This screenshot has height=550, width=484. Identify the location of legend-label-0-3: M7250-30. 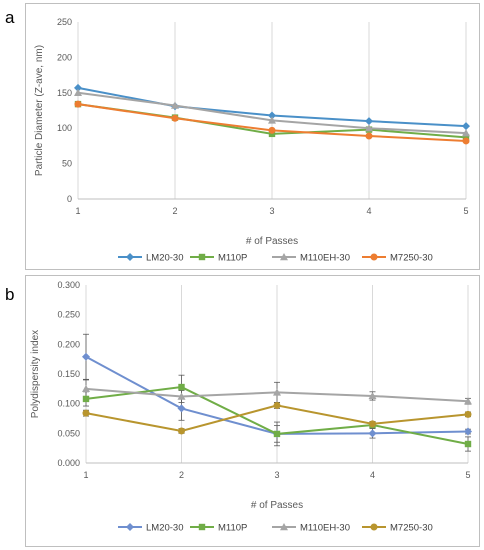
(411, 258).